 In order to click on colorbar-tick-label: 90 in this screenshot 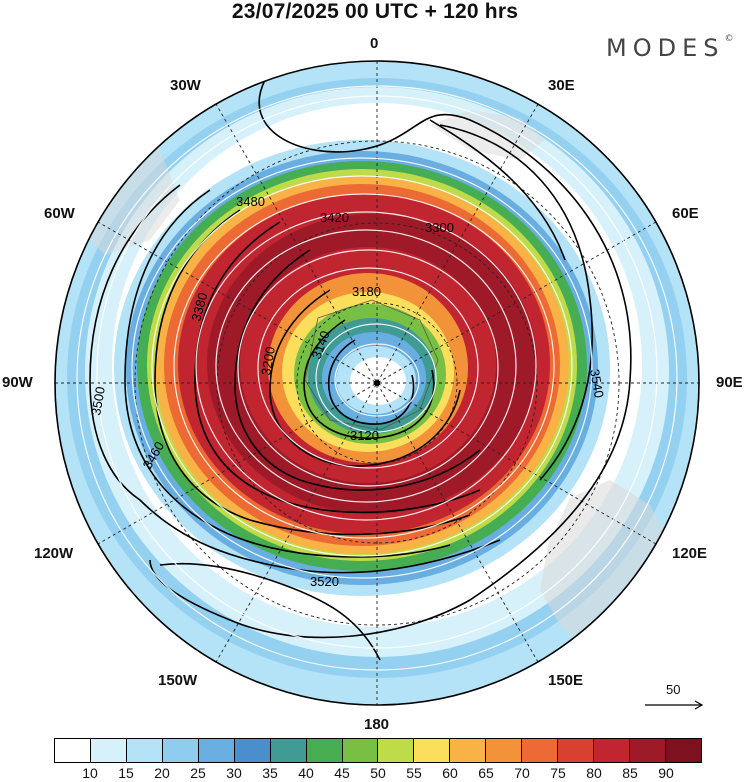, I will do `click(666, 773)`.